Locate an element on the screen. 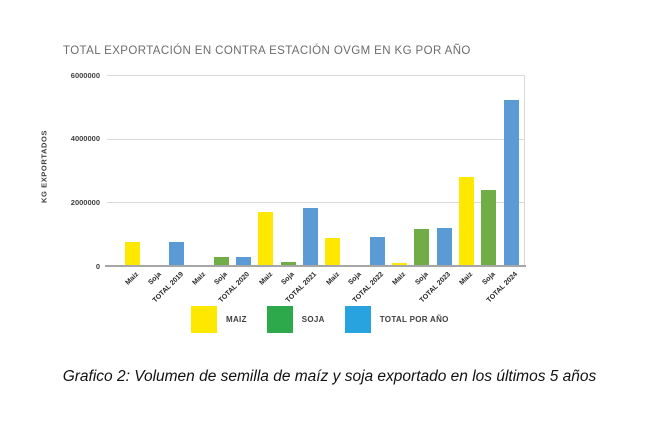 The height and width of the screenshot is (438, 659). legend-item-maiz: MAIZ is located at coordinates (219, 319).